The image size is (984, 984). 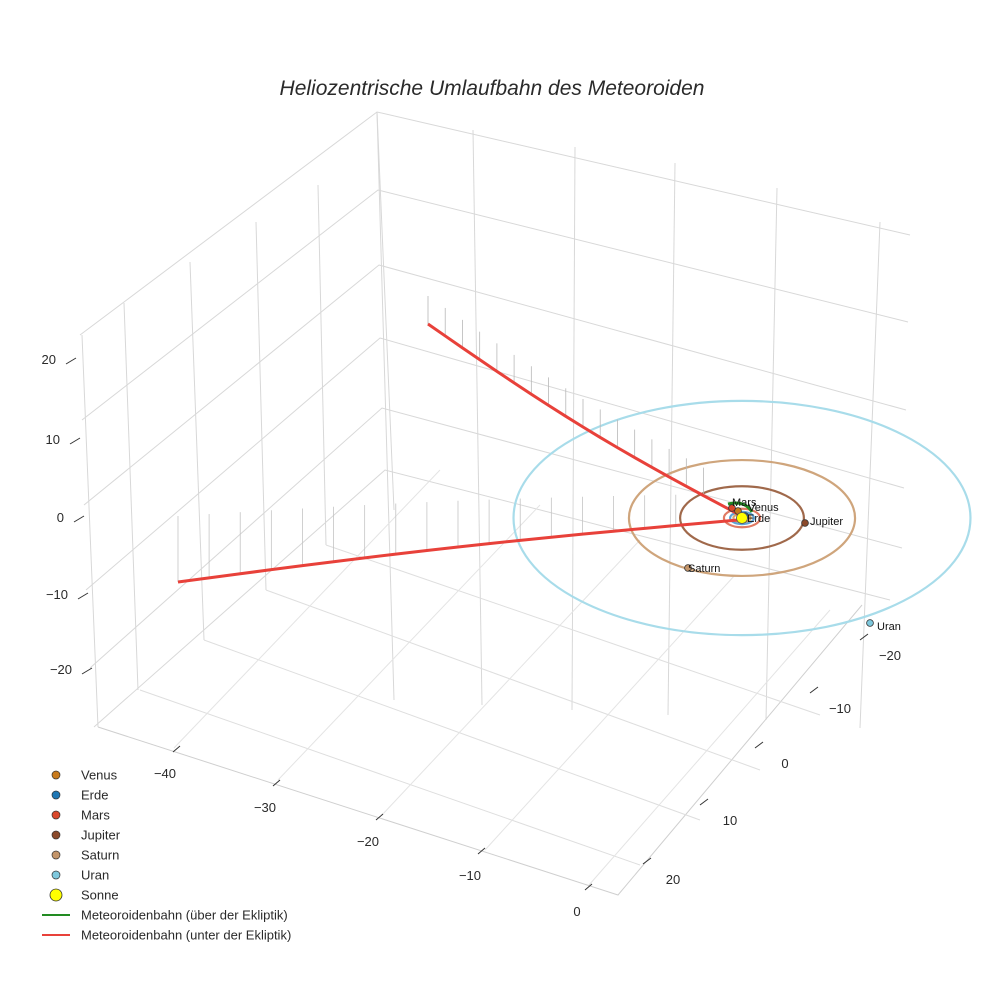 I want to click on z-tick-label: 0, so click(x=60, y=517).